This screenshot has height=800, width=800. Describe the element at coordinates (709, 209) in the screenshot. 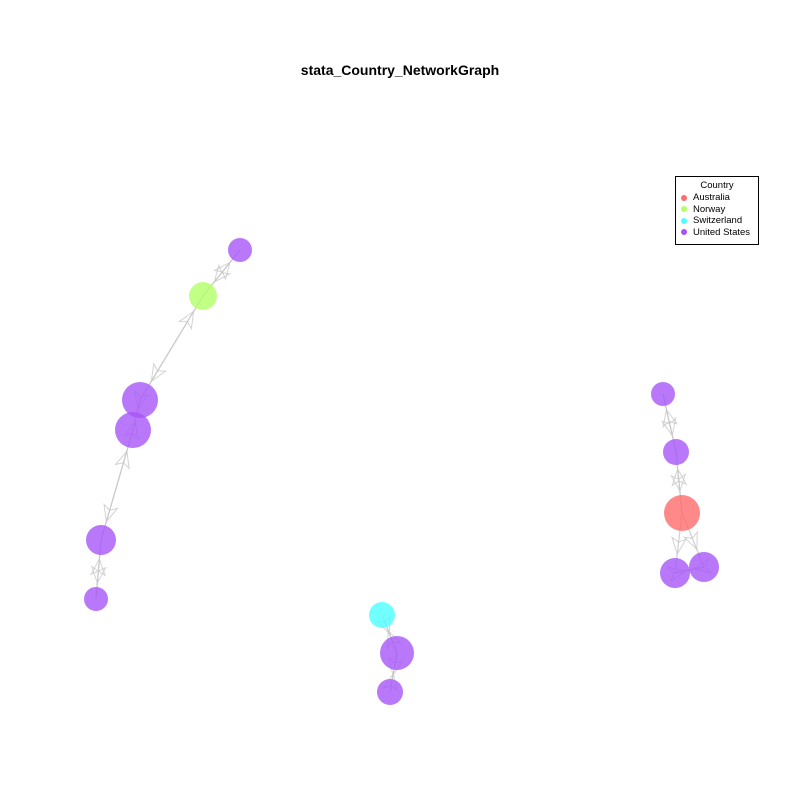

I see `legend-label: Norway` at that location.